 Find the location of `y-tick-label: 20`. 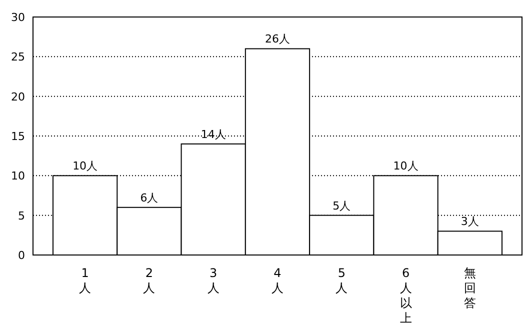

y-tick-label: 20 is located at coordinates (18, 97).